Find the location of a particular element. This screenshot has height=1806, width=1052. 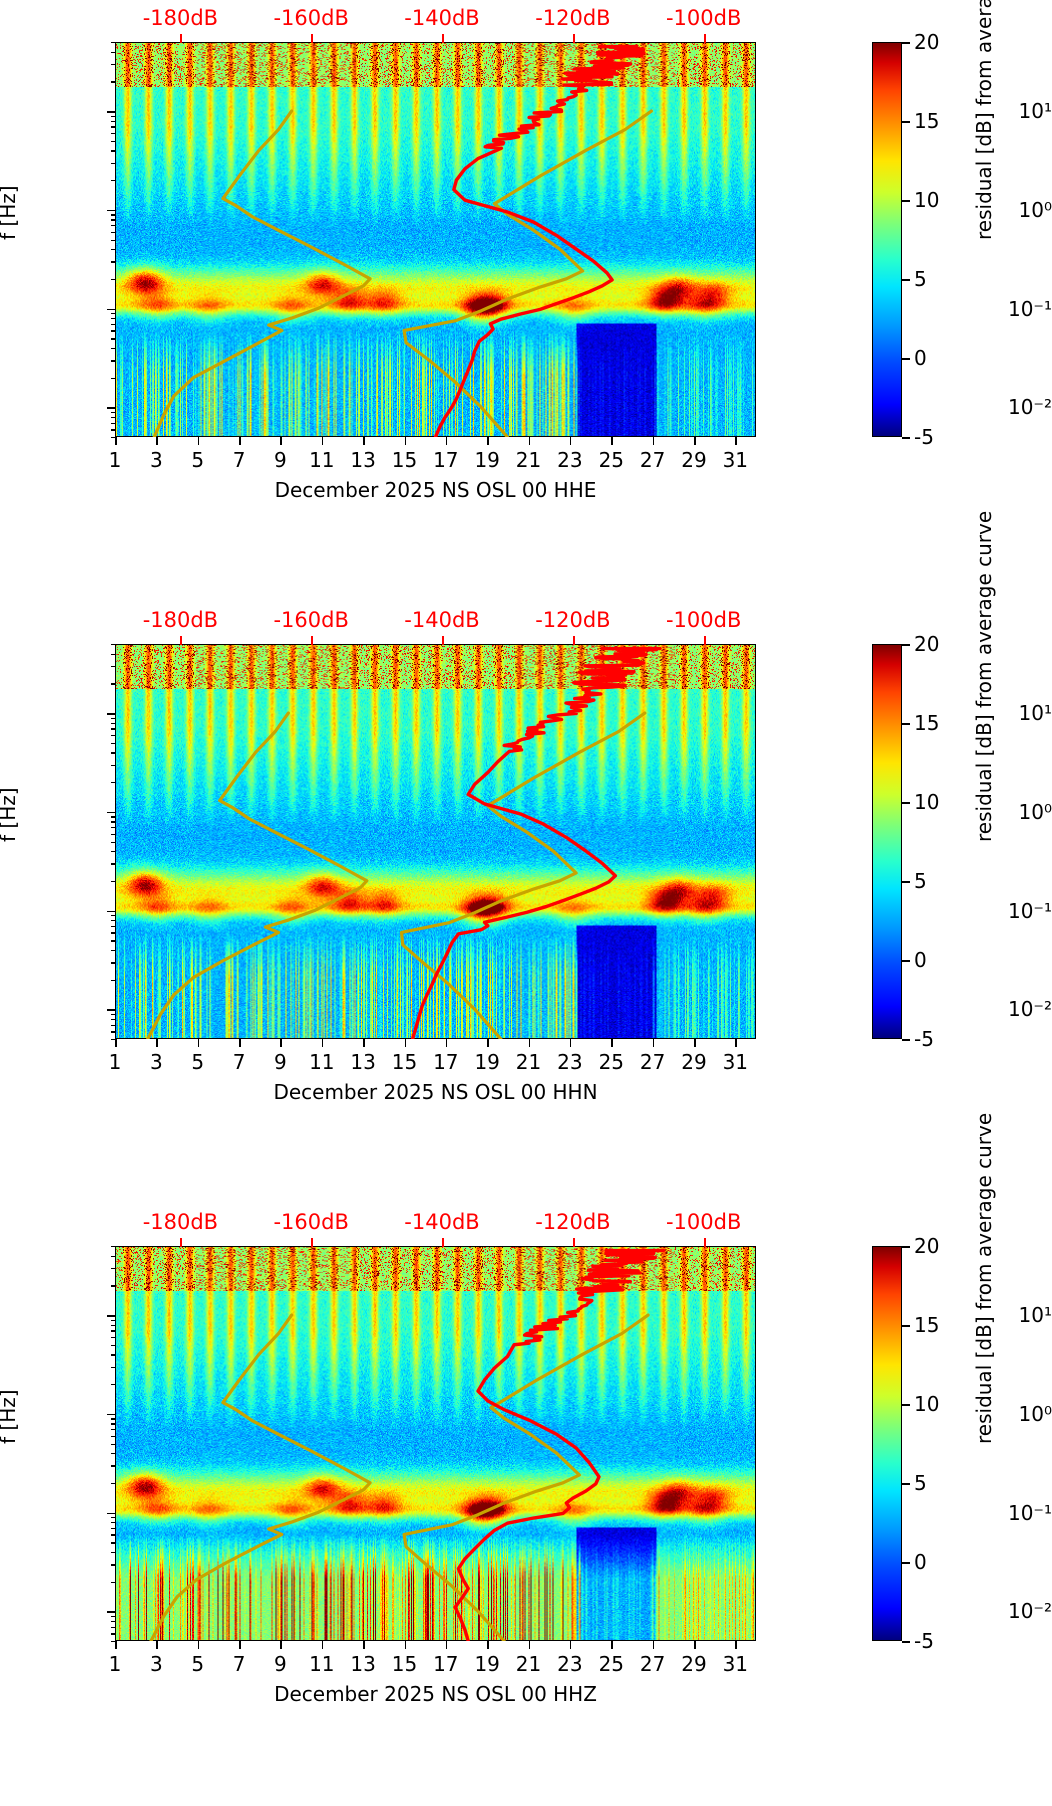

spectrogram-image is located at coordinates (435, 841).